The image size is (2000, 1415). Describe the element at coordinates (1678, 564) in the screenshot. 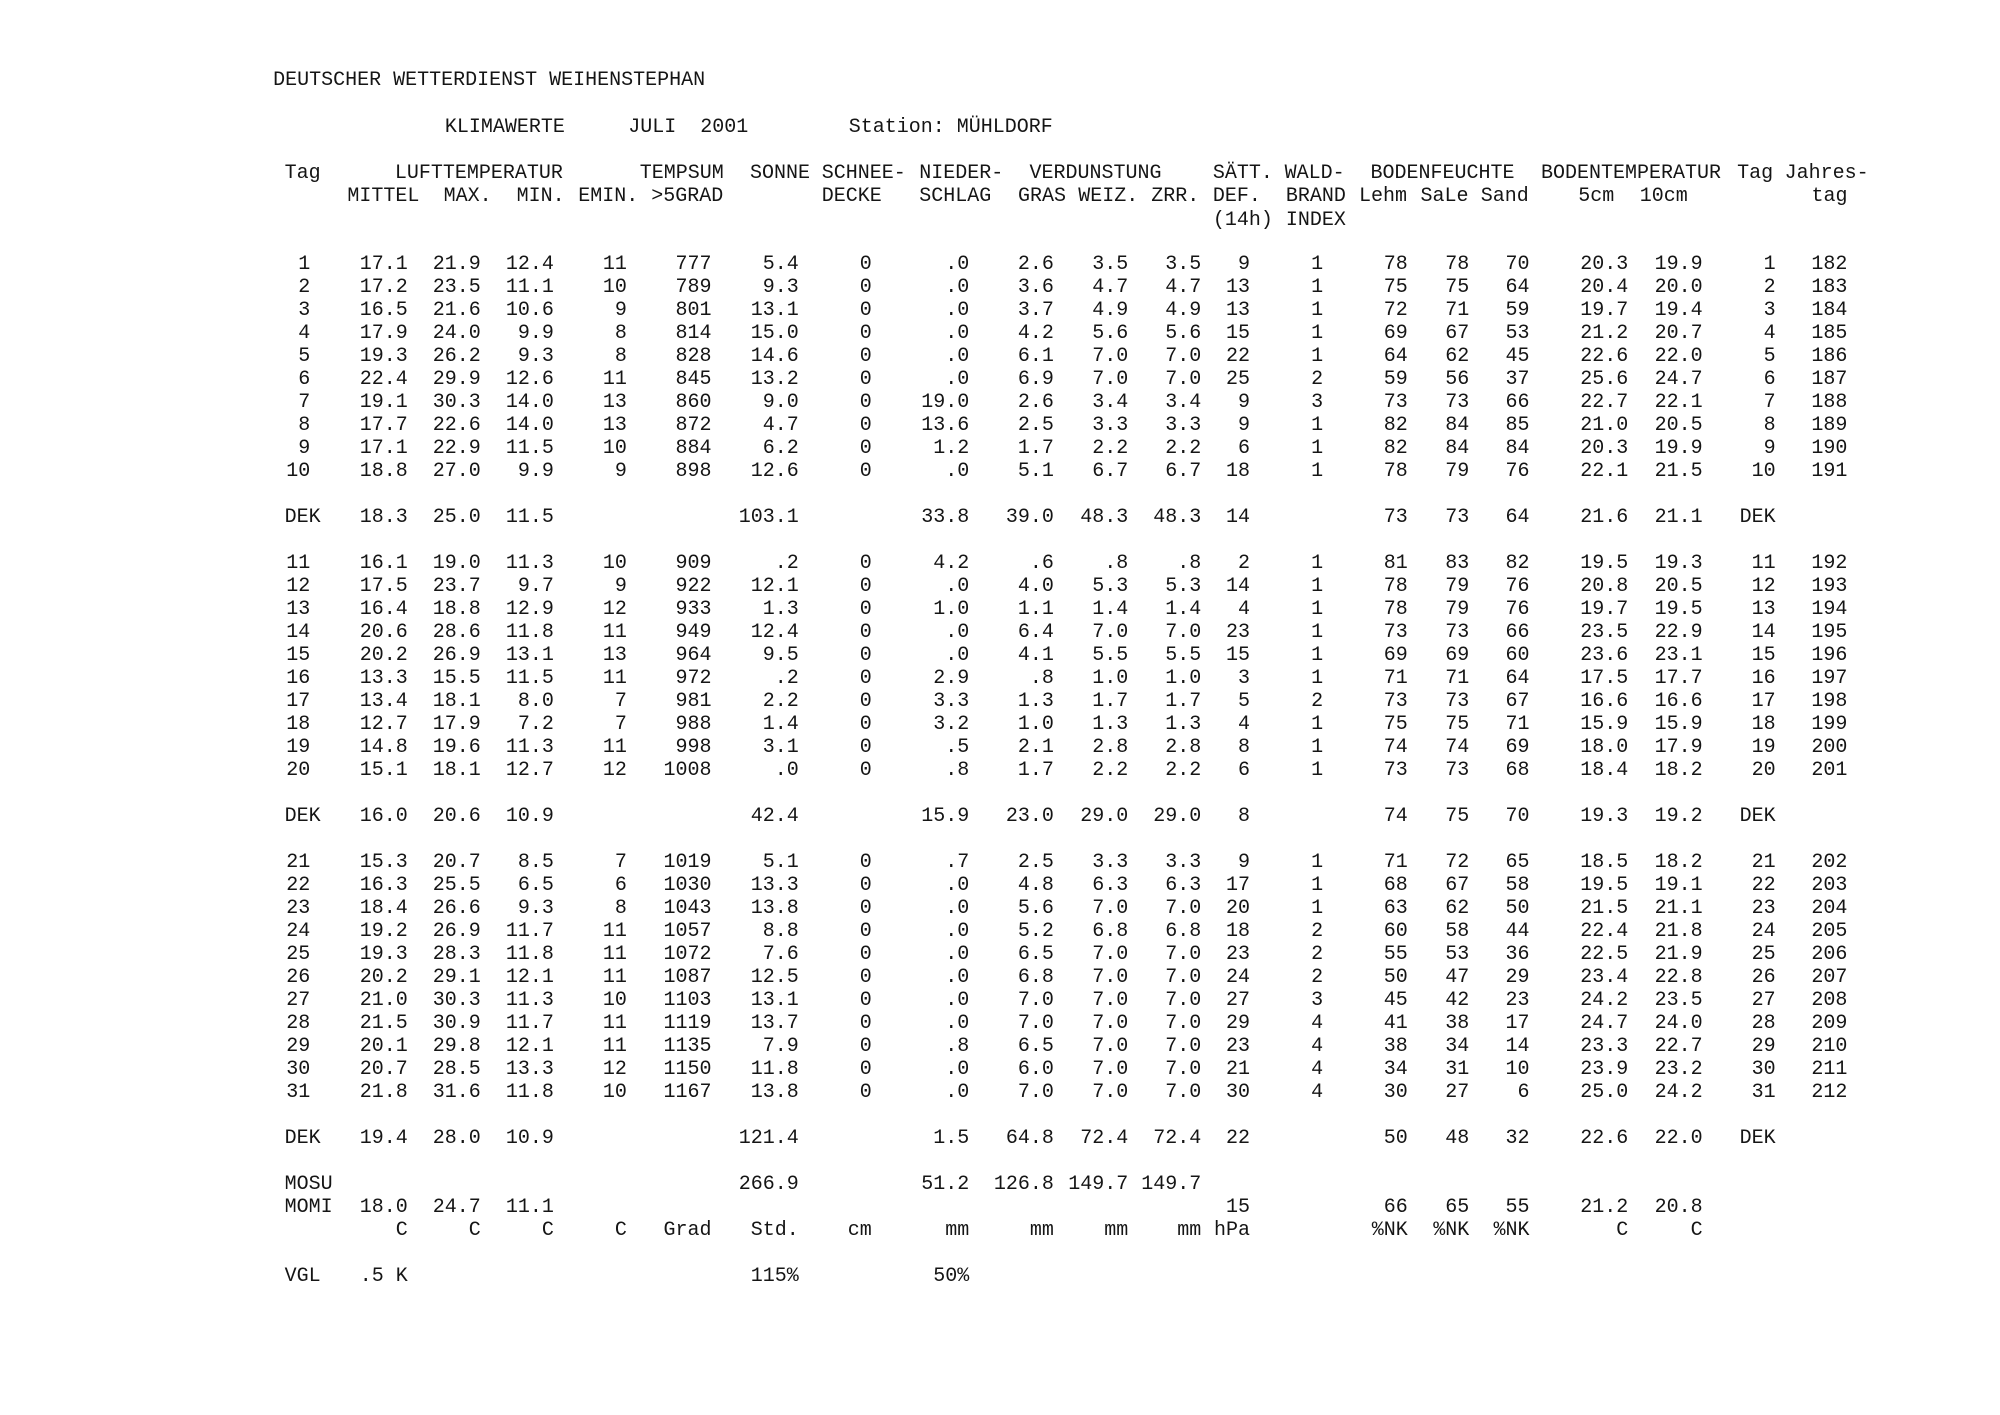

I see `cell: 19.3` at that location.